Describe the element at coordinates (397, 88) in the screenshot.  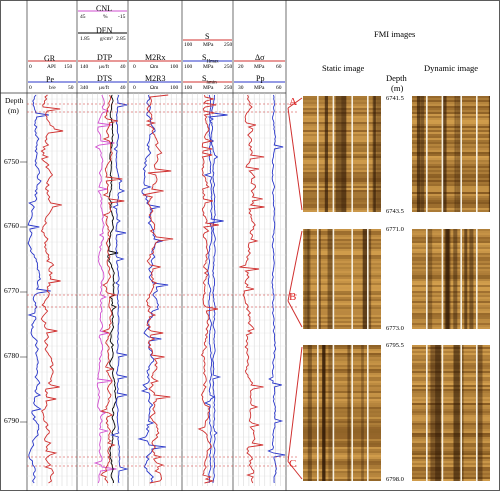
I see `fmi-depth-unit: (m)` at that location.